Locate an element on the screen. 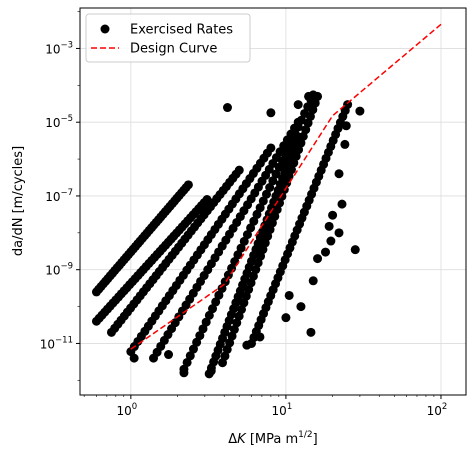  legend: Exercised Rates Design Curve is located at coordinates (168, 38).